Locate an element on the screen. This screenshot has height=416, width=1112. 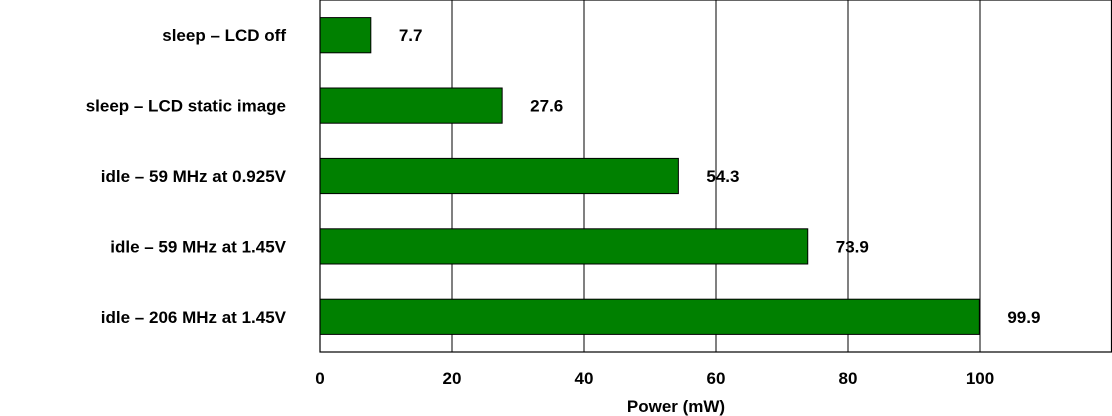
x-tick-label: 60 is located at coordinates (716, 378).